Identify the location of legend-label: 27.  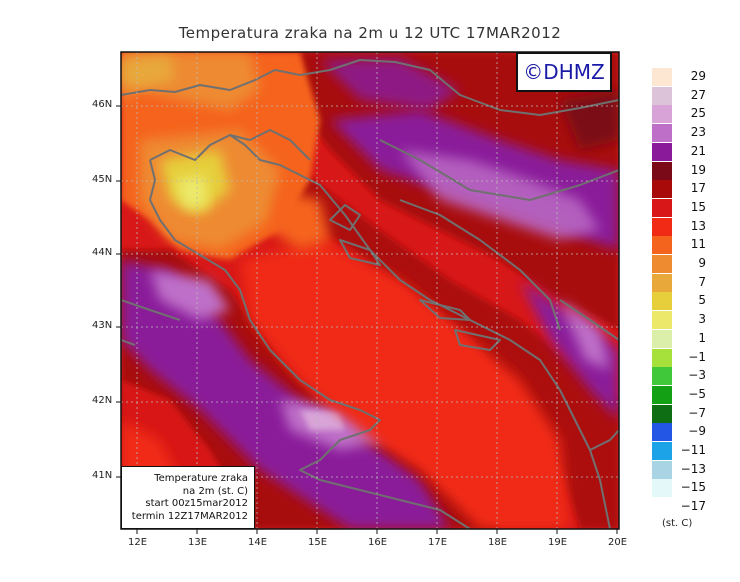
(698, 94).